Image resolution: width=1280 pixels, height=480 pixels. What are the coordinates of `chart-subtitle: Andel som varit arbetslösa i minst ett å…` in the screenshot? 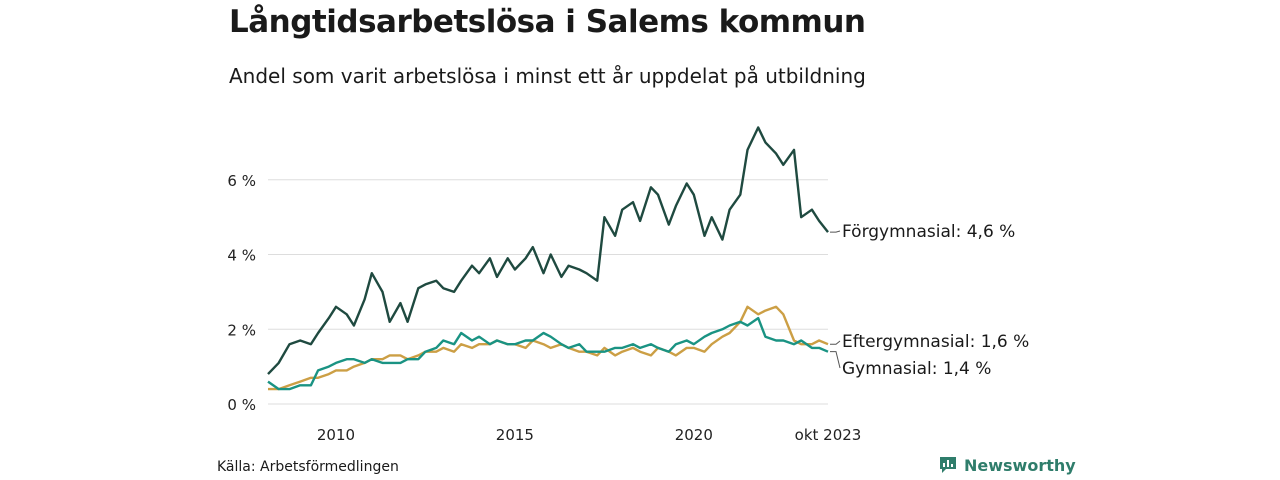 It's located at (547, 76).